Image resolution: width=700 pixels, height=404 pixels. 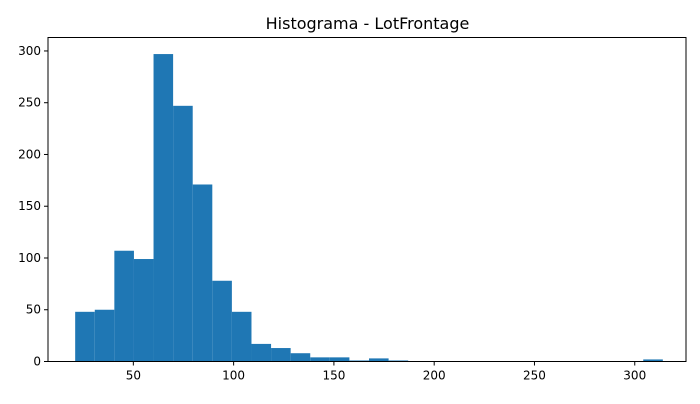 I want to click on x-axis: 50 100 150 200 250 300, so click(x=386, y=372).